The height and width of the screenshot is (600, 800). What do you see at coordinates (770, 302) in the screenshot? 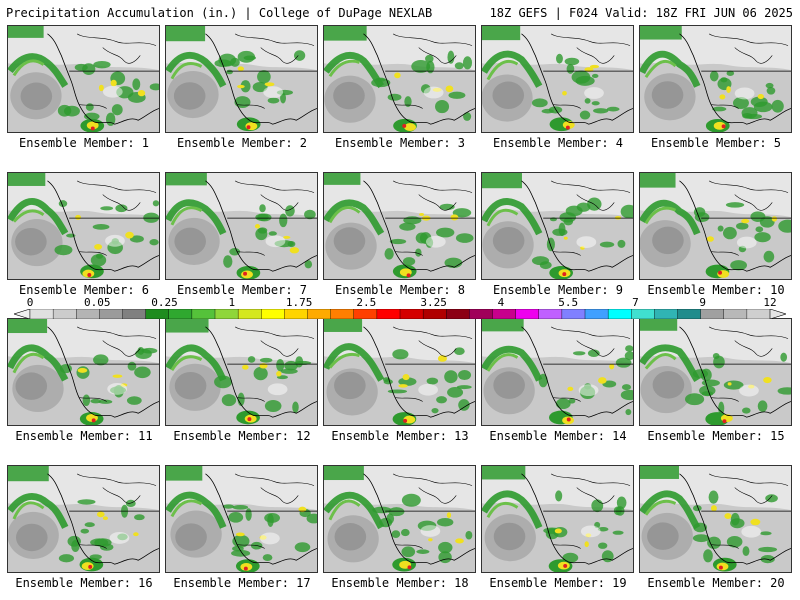
I see `colorbar-tick-label: 12` at bounding box center [770, 302].